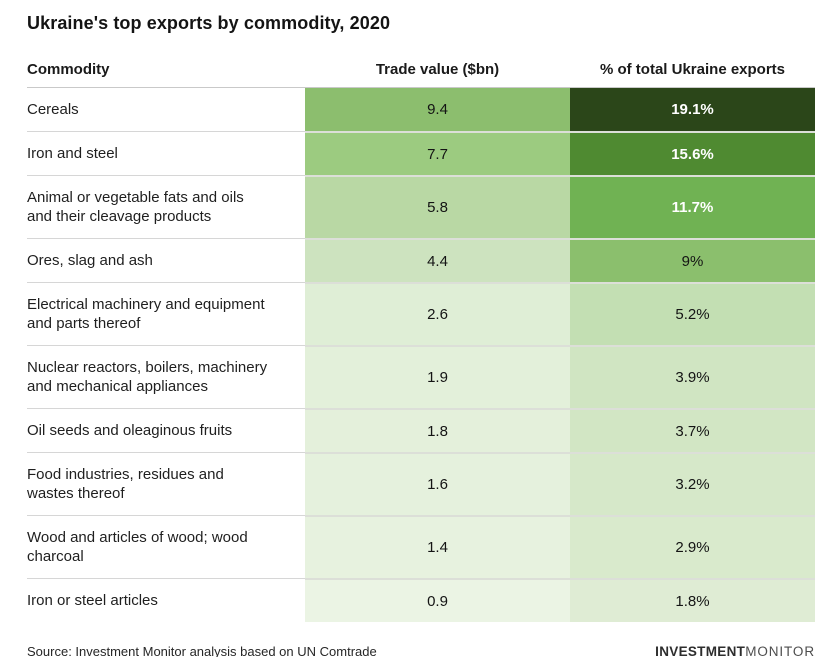 This screenshot has width=837, height=657. What do you see at coordinates (692, 546) in the screenshot?
I see `percent-cell: 2.9%` at bounding box center [692, 546].